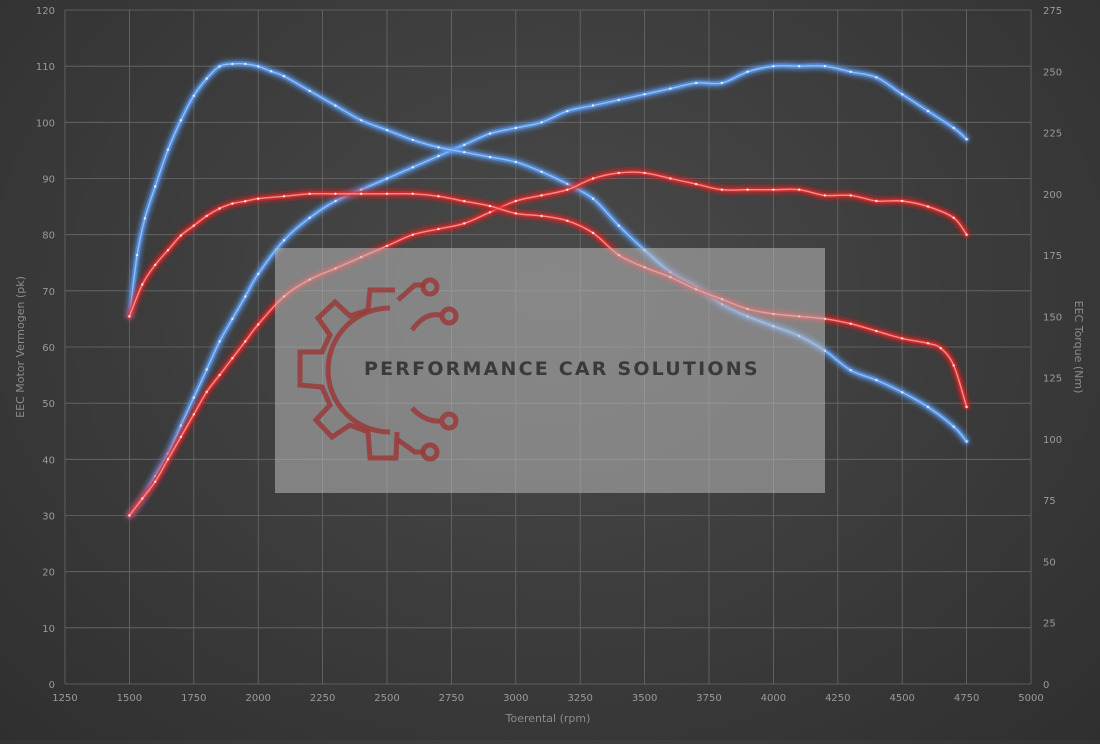 The image size is (1100, 744). What do you see at coordinates (257, 698) in the screenshot?
I see `x-tick-label: 2000` at bounding box center [257, 698].